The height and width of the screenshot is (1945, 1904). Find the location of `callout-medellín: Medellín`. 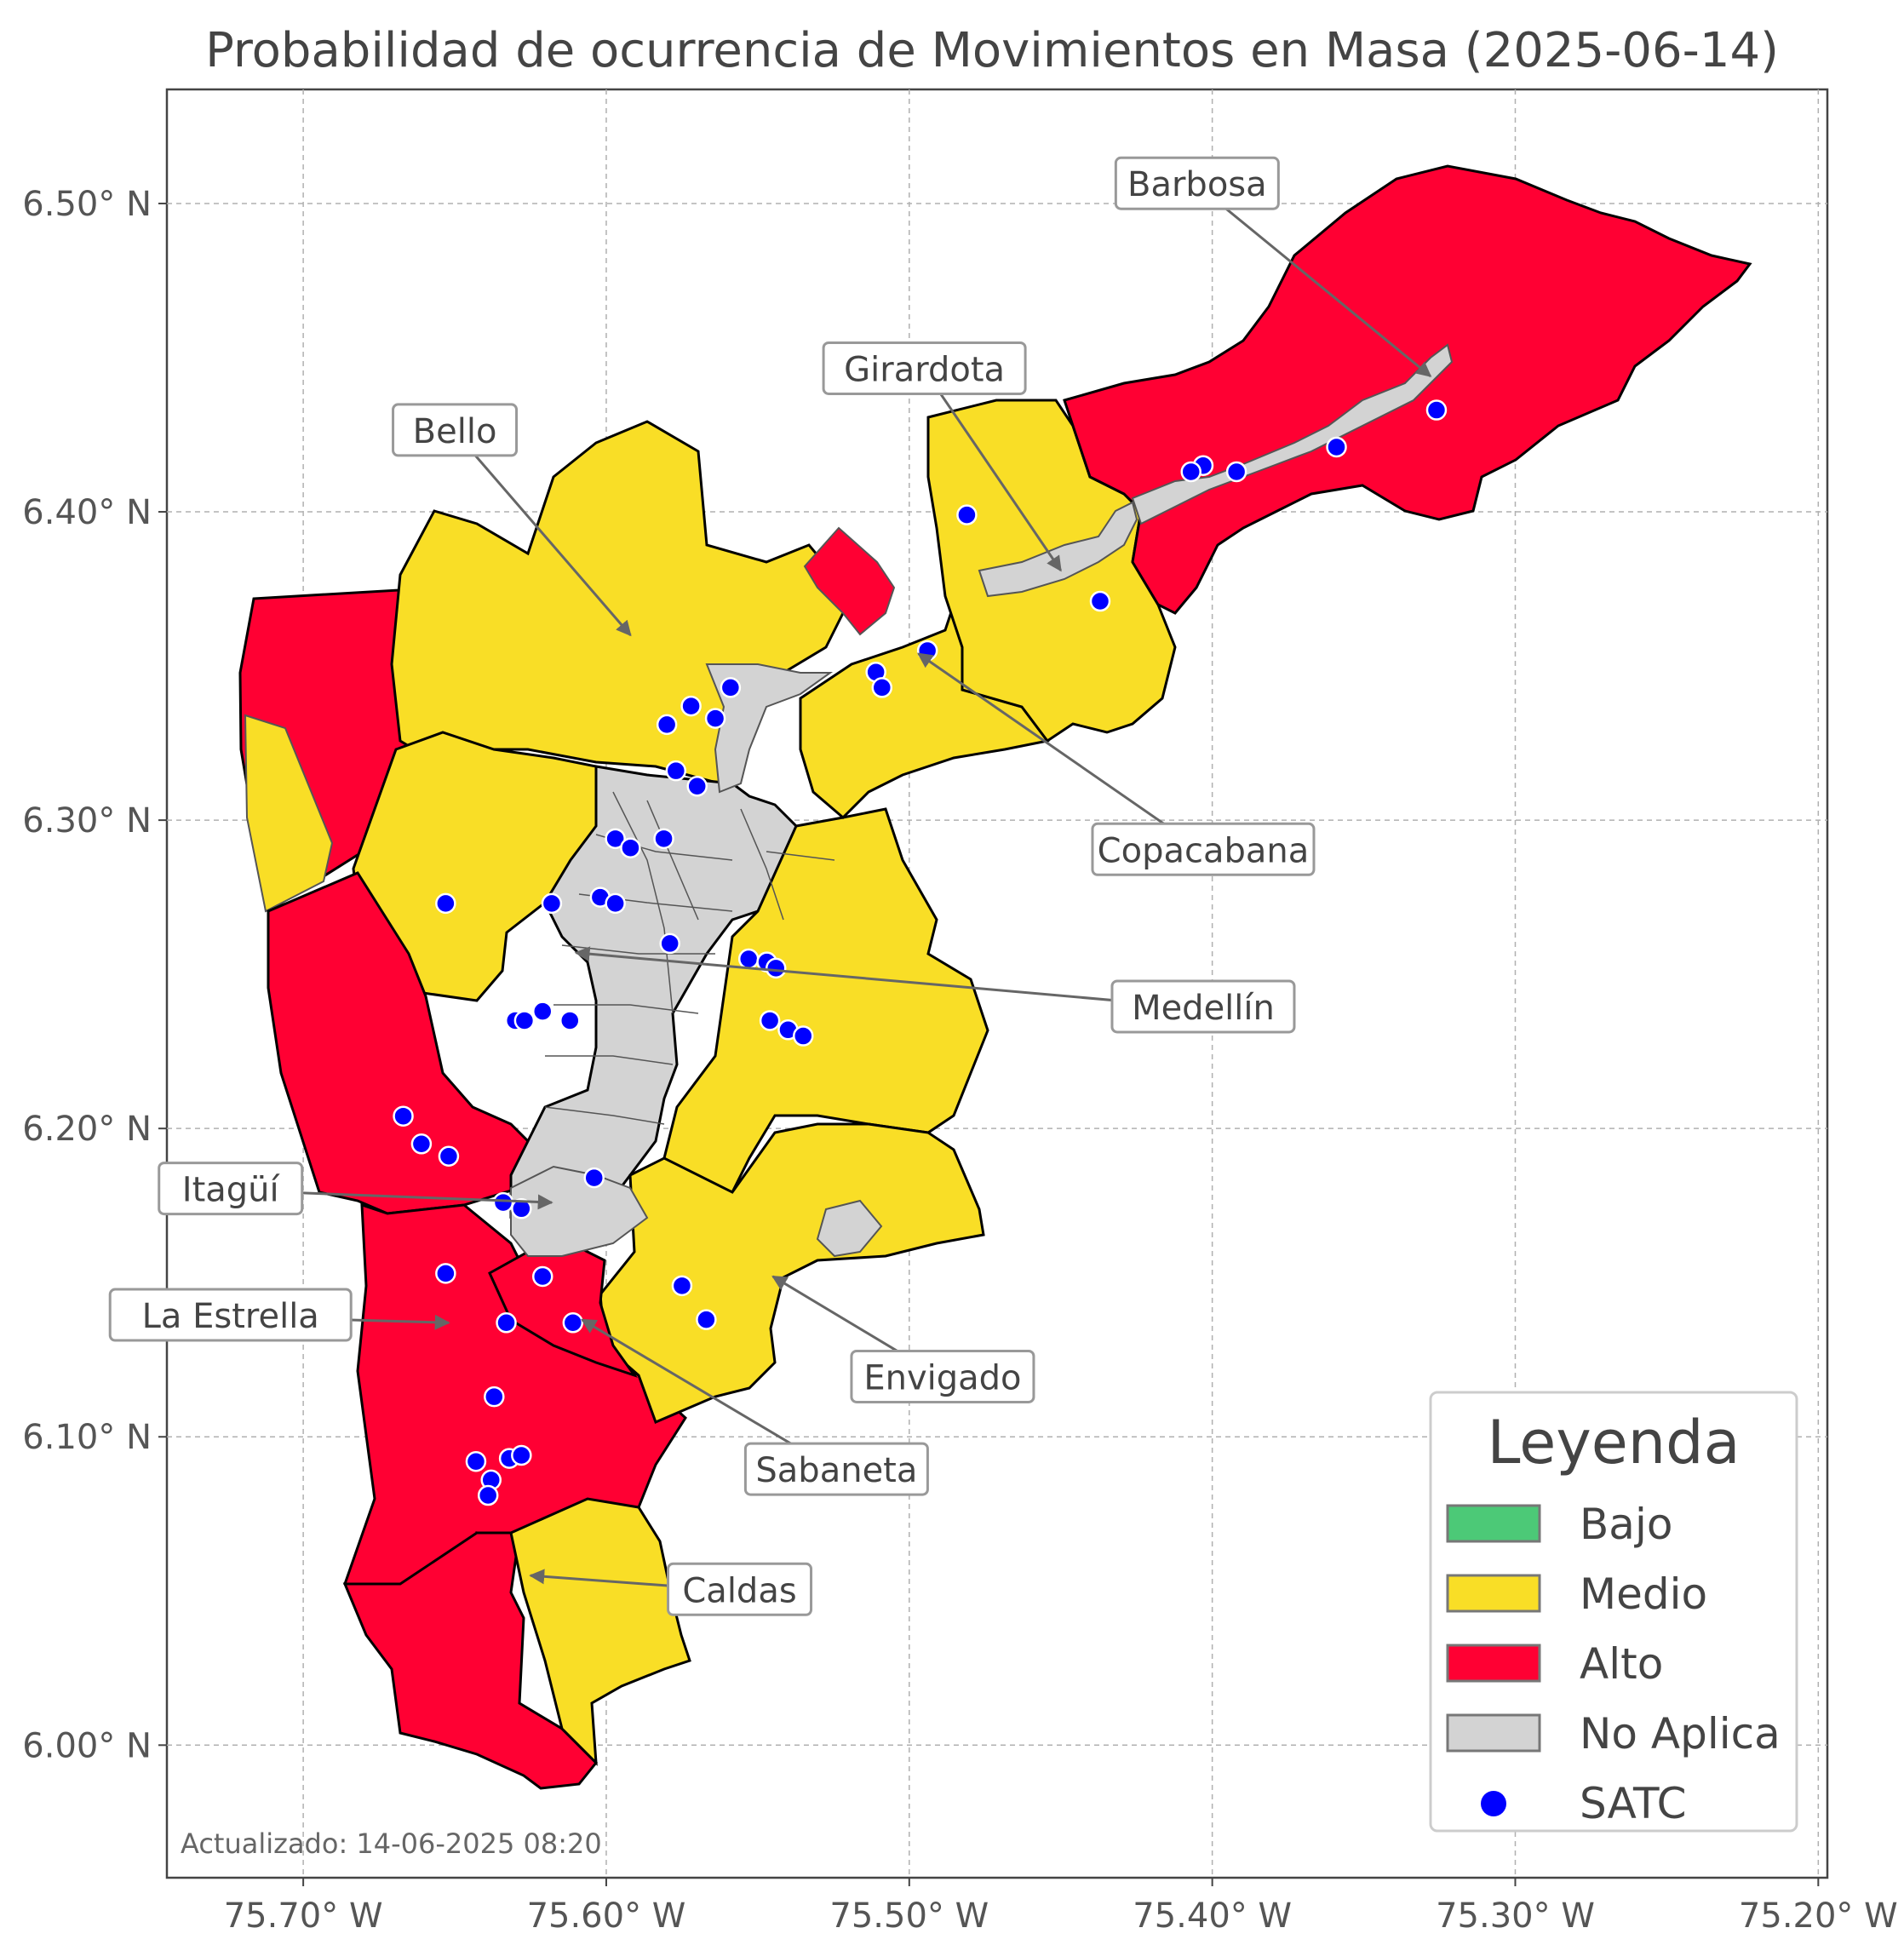

callout-medellín: Medellín is located at coordinates (935, 990).